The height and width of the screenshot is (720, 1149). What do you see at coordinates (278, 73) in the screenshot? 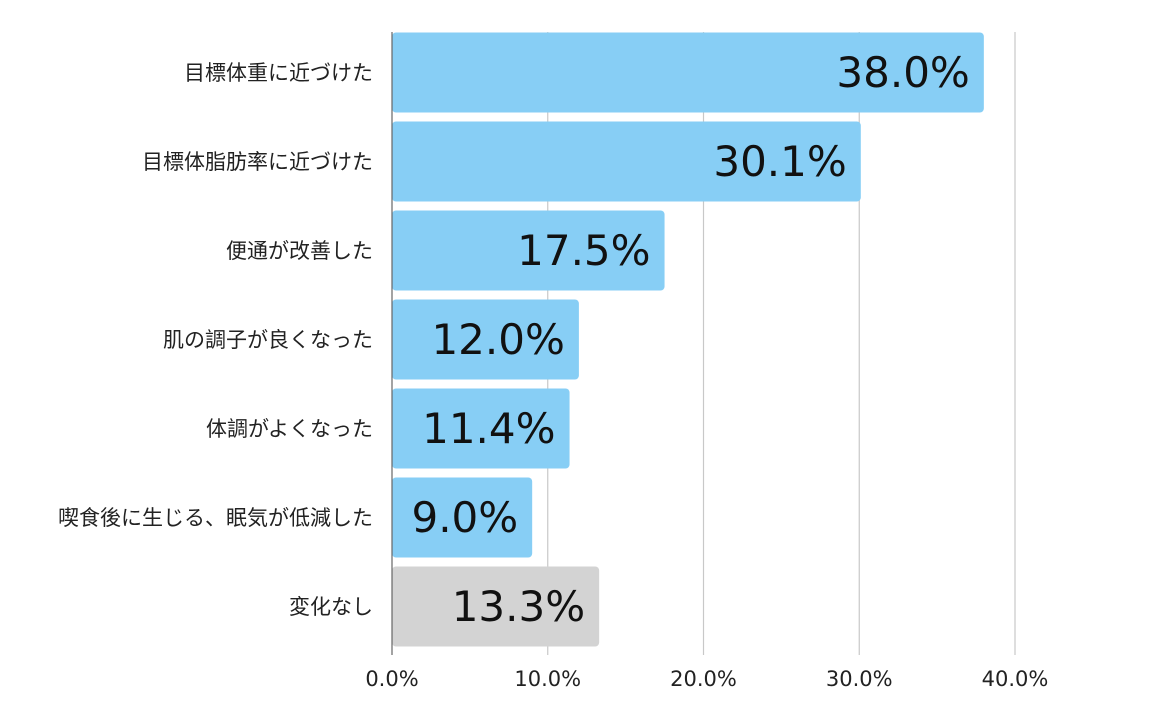
I see `category-label-0: 目標体重に近づけた` at bounding box center [278, 73].